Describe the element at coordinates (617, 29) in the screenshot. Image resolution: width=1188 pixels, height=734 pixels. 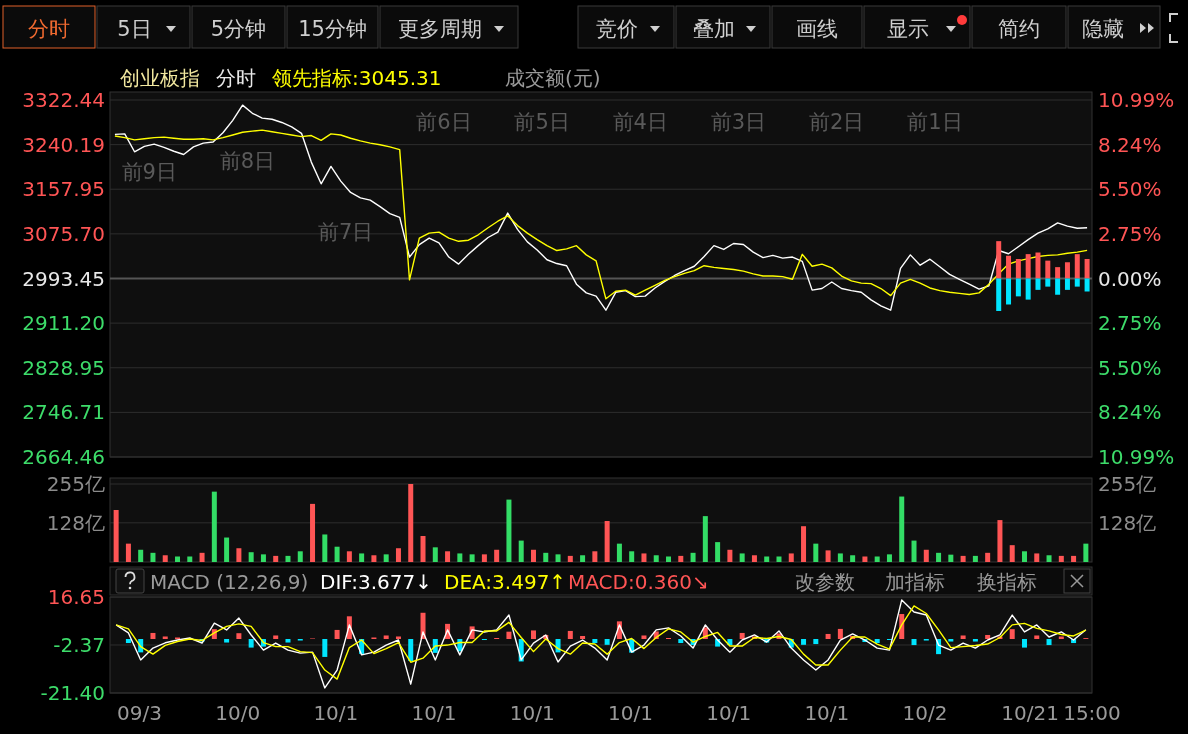
I see `text: 竞价` at that location.